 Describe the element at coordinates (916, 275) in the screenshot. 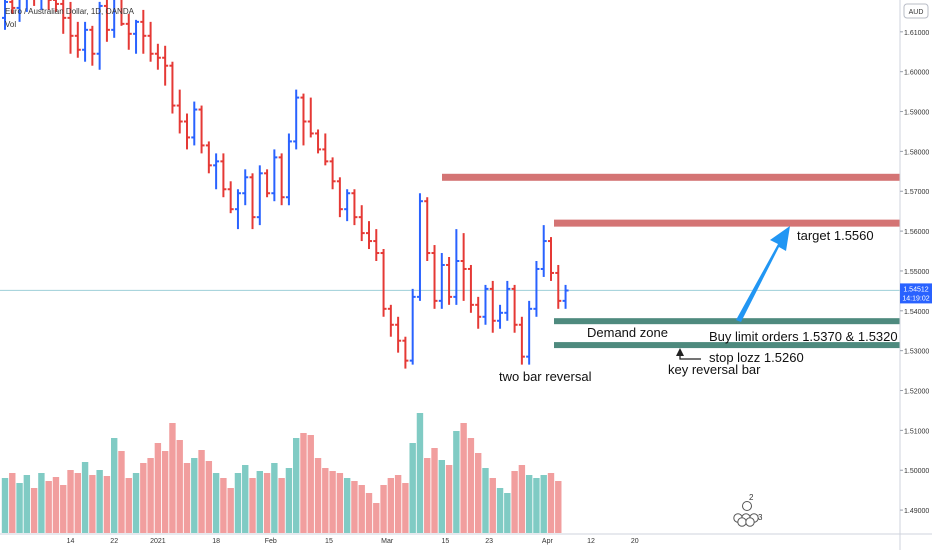

I see `price-axis` at that location.